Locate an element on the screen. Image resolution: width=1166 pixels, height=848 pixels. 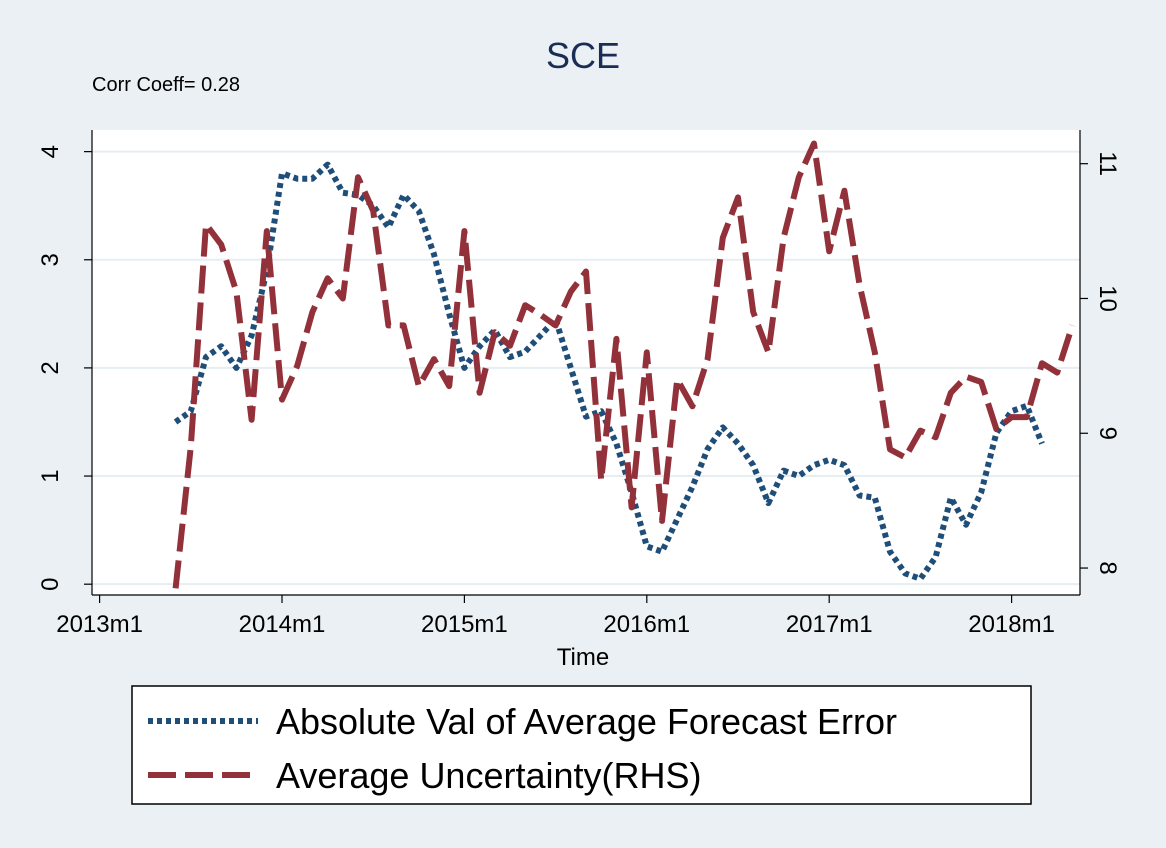
y-left-tick-label: 2 is located at coordinates (50, 367).